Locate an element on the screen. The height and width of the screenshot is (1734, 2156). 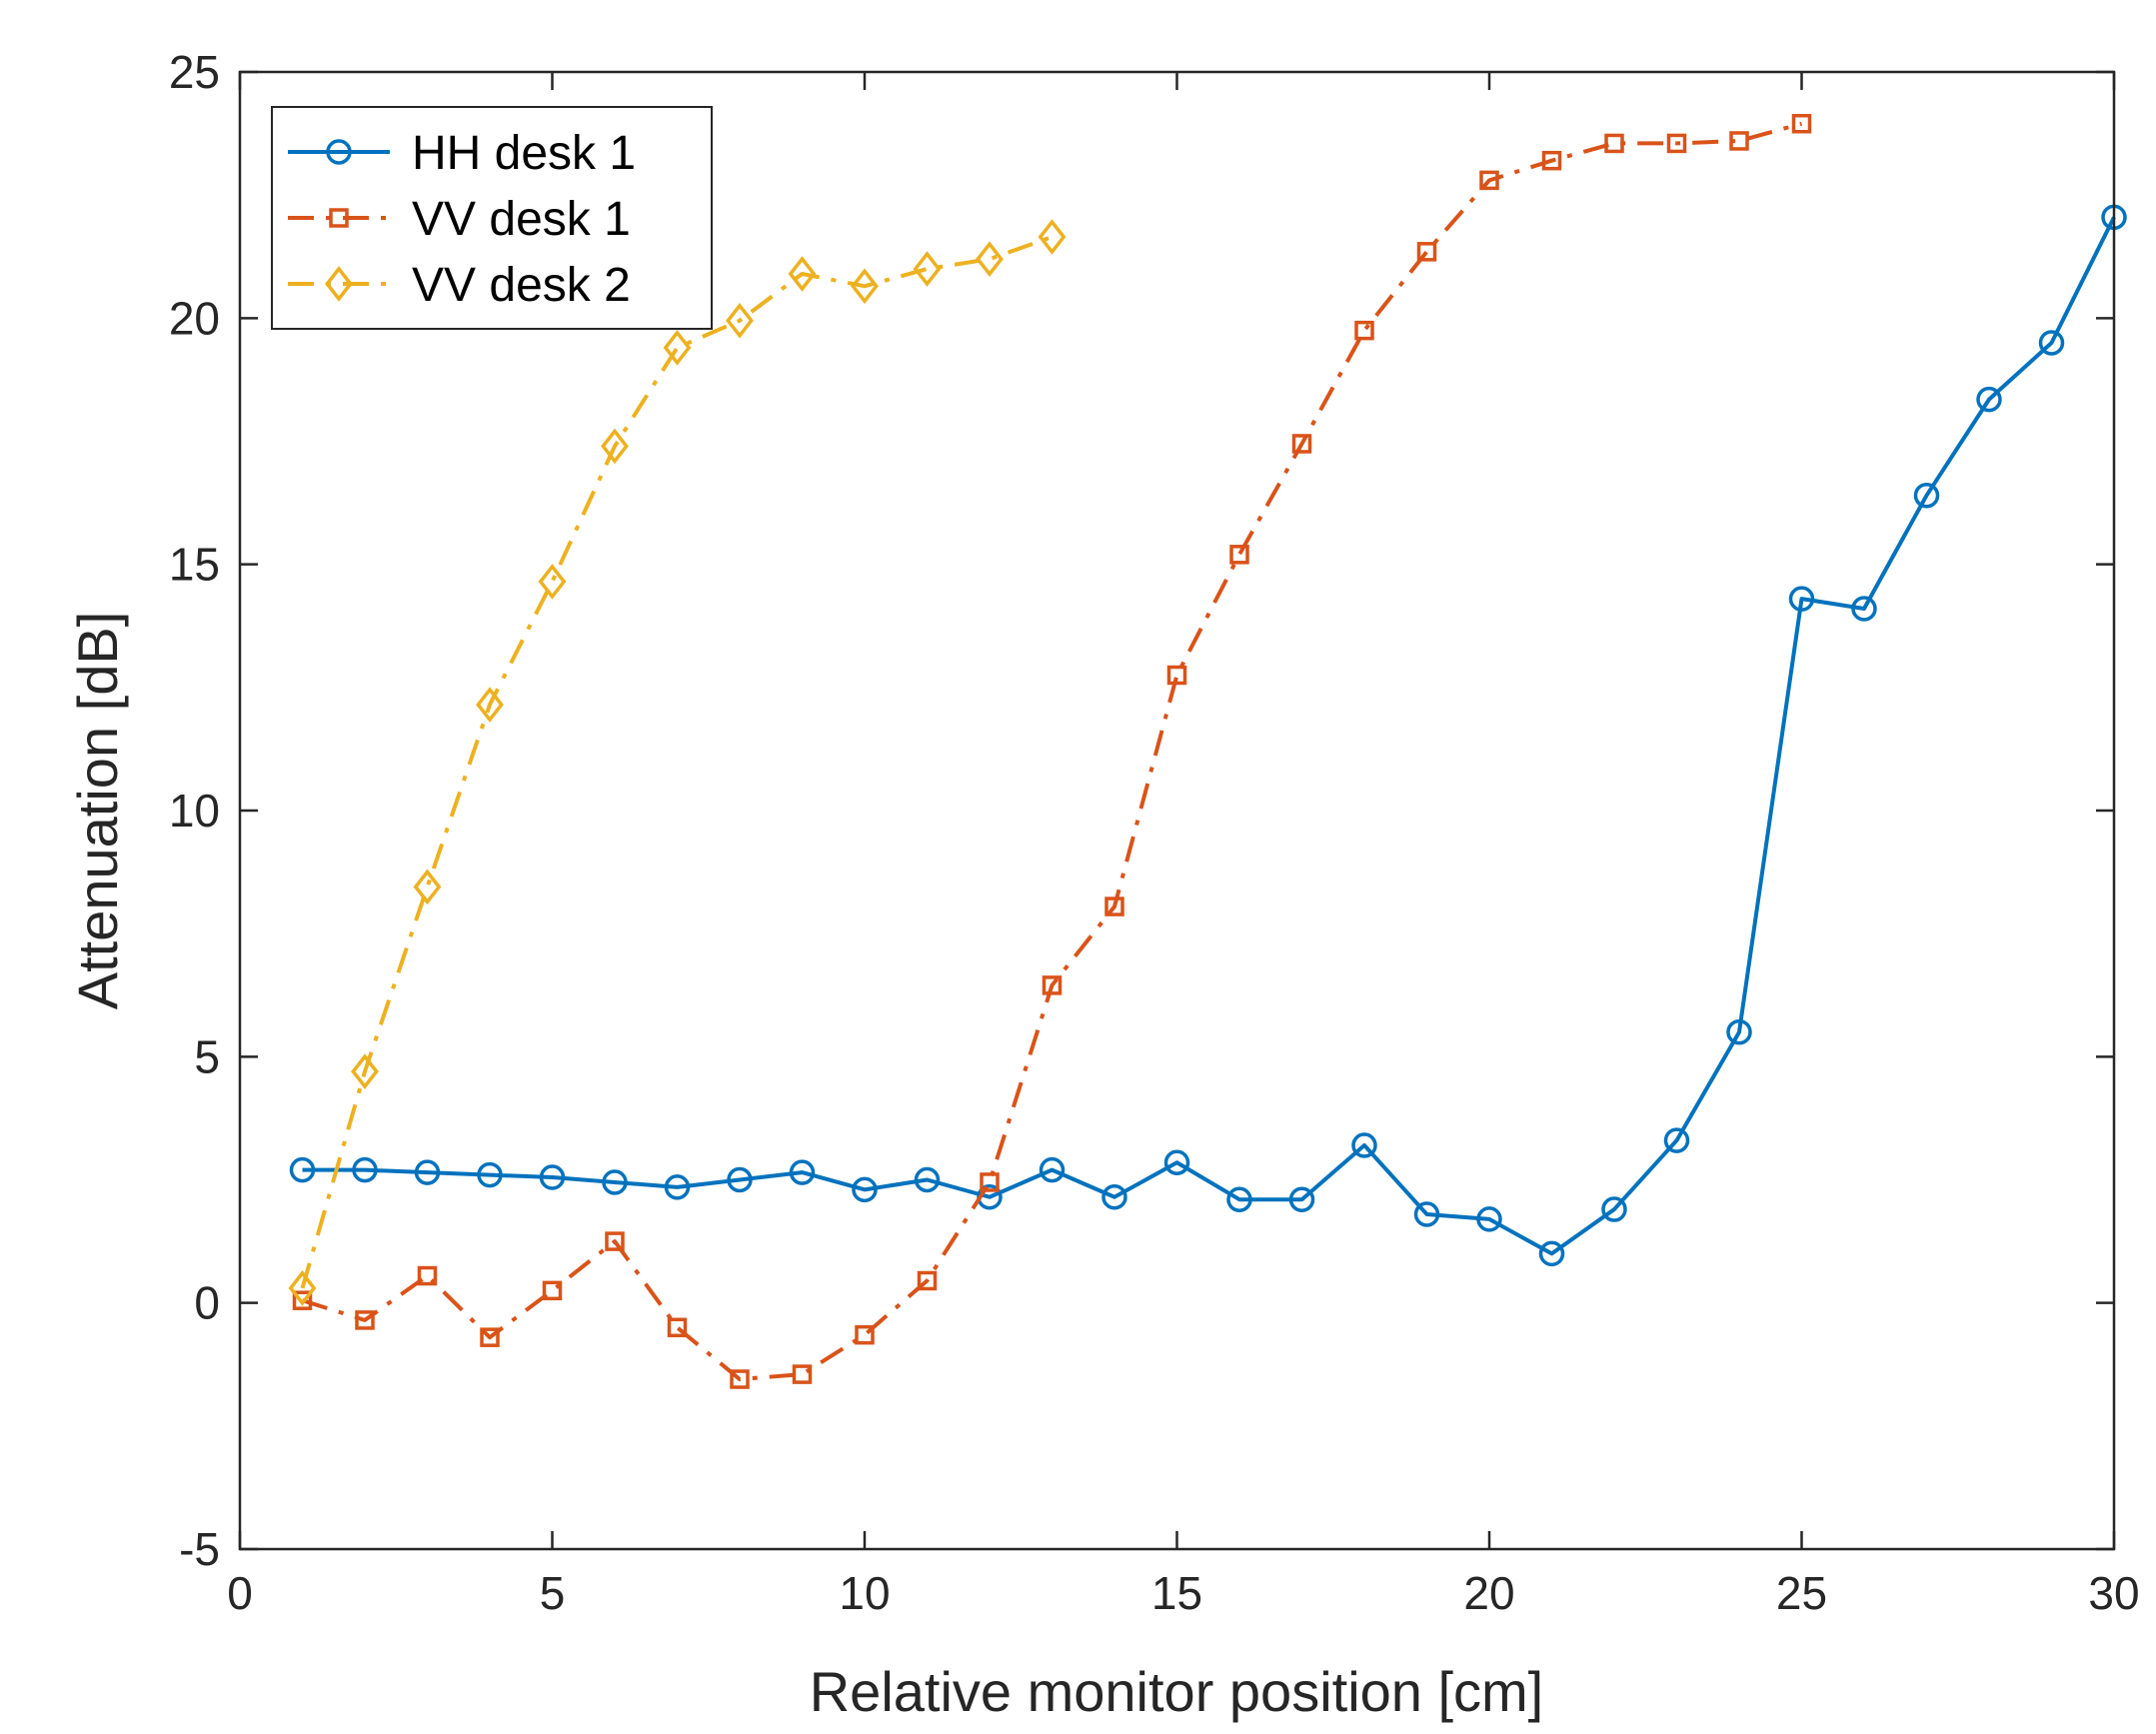
legend-entry: VV desk 2 is located at coordinates (459, 285).